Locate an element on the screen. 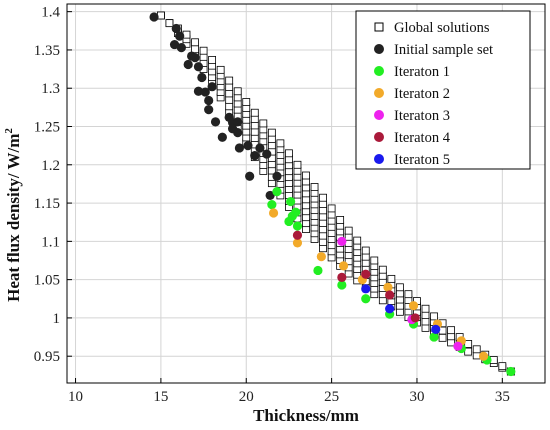 Image resolution: width=550 pixels, height=430 pixels. y-axis-title: Heat flux density/ W/m2 is located at coordinates (13, 215).